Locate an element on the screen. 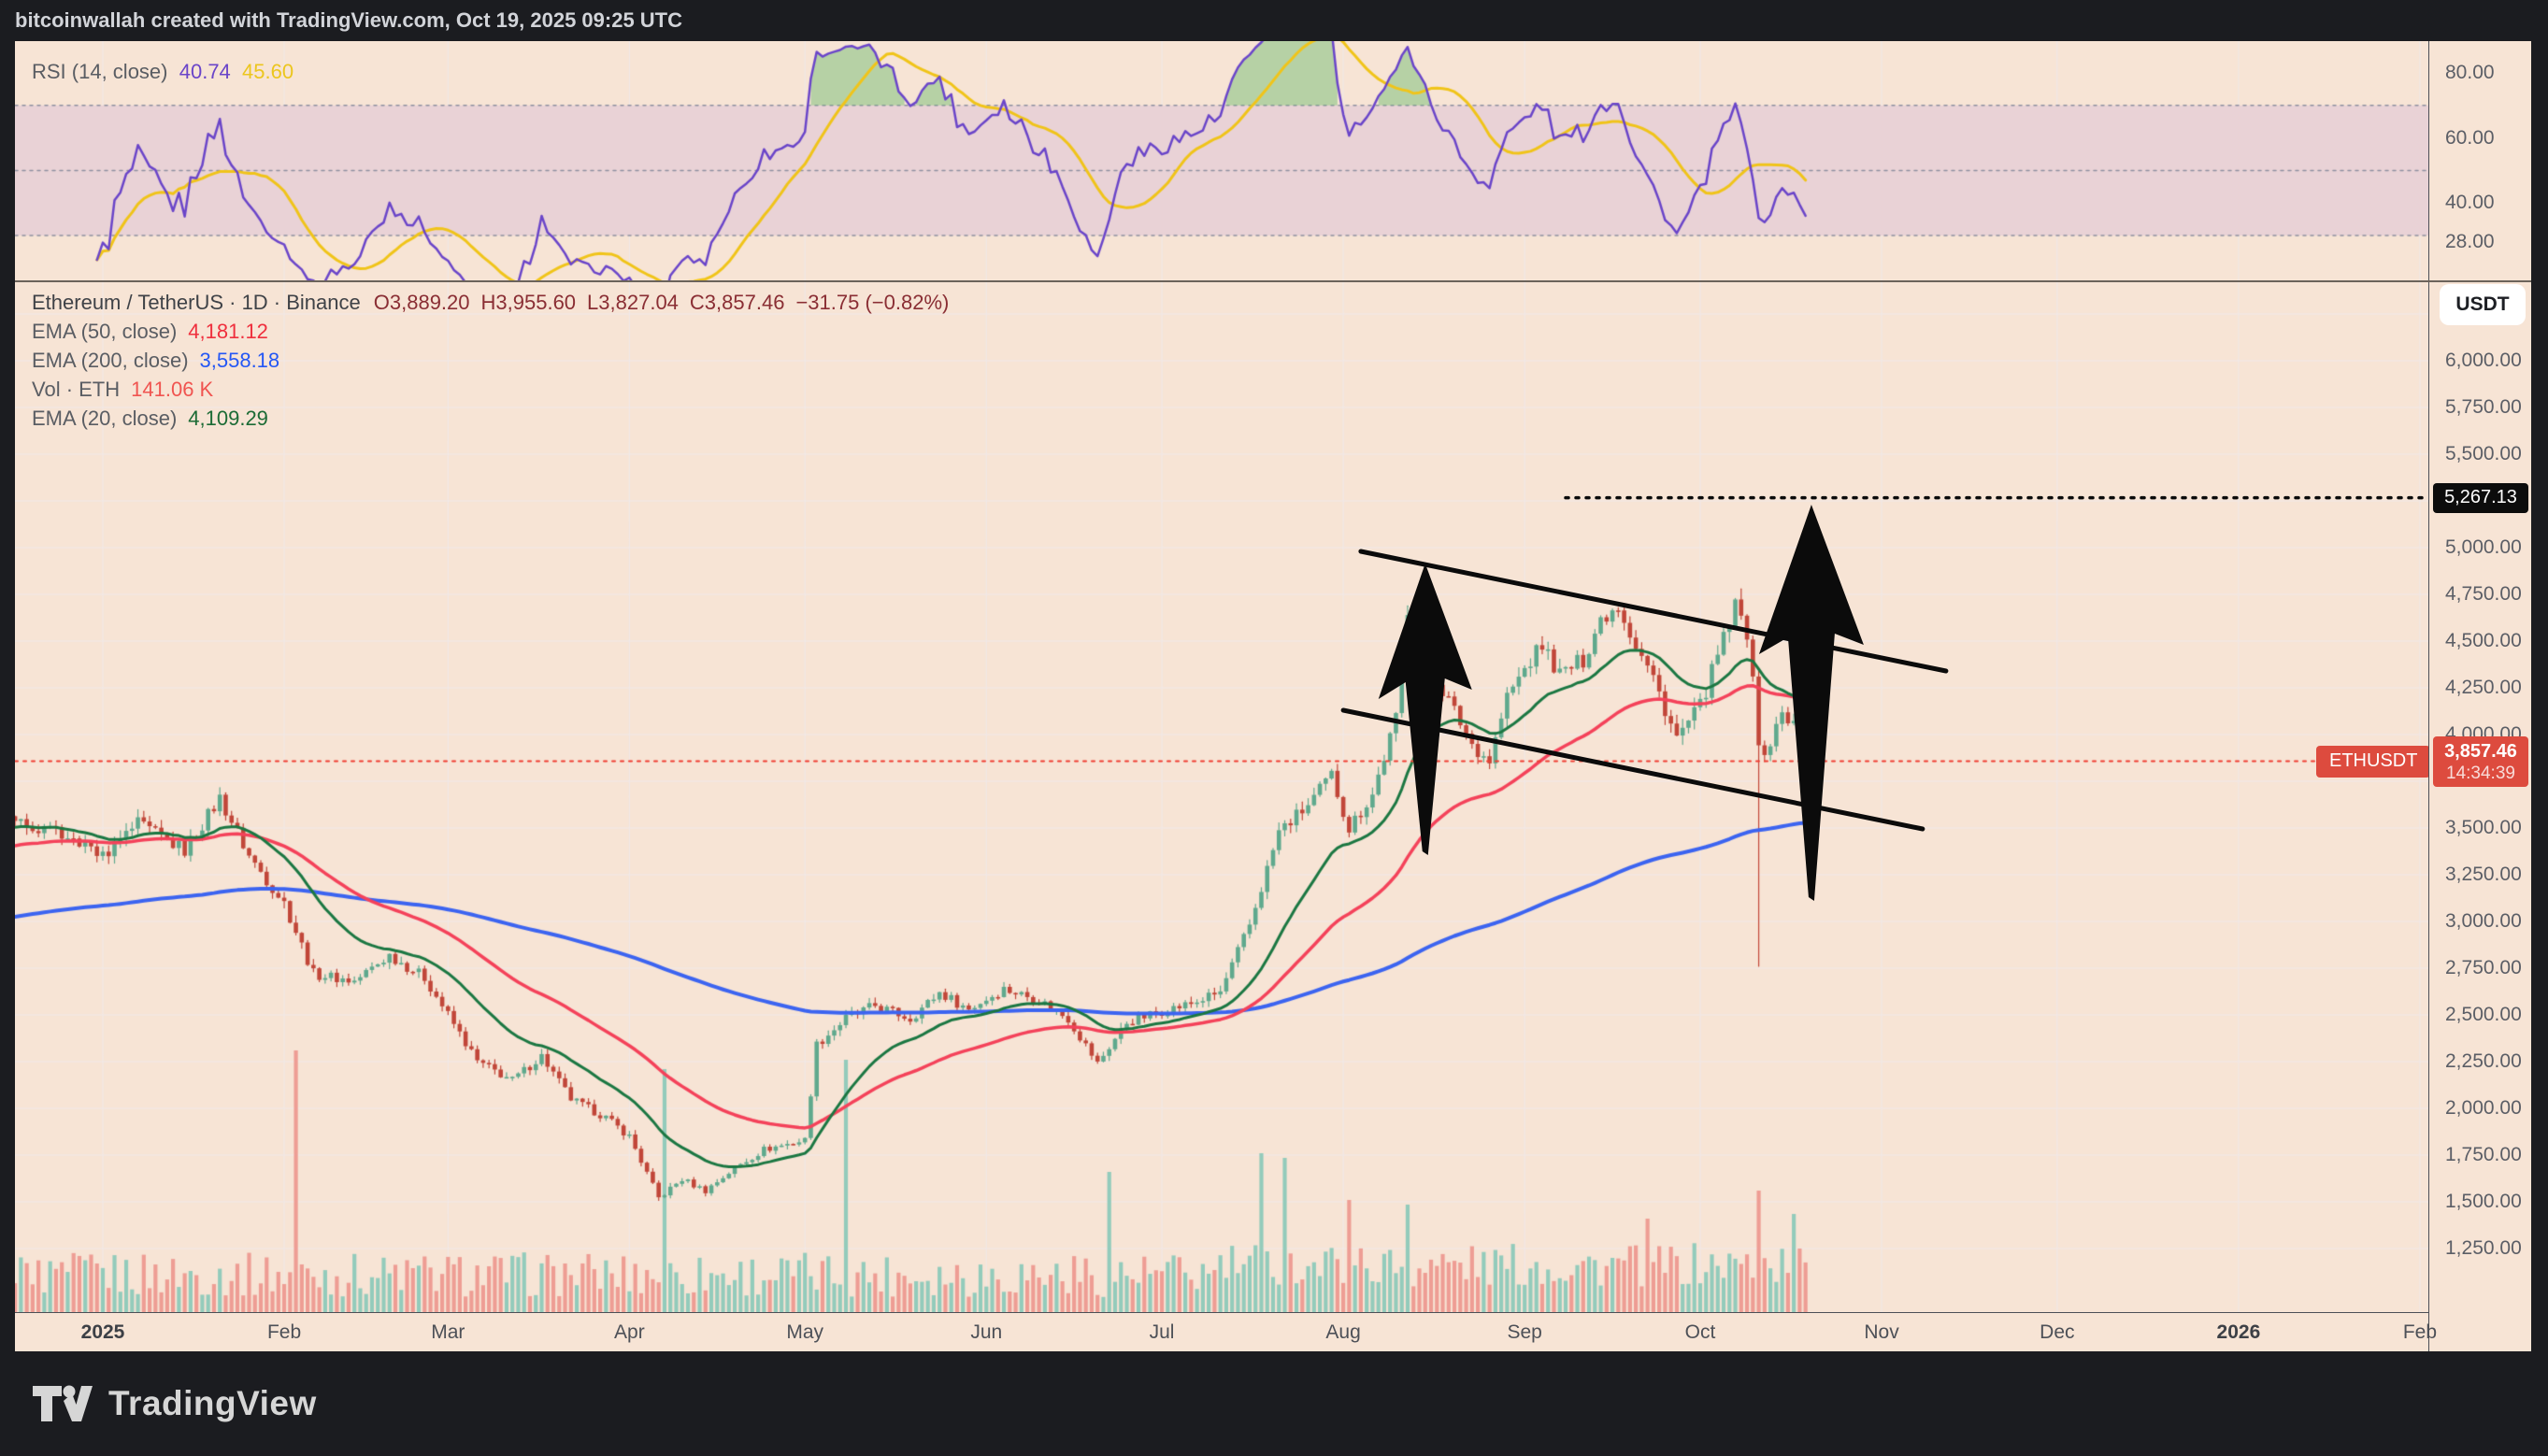  price-axis-label: 3,500.00 is located at coordinates (2483, 827).